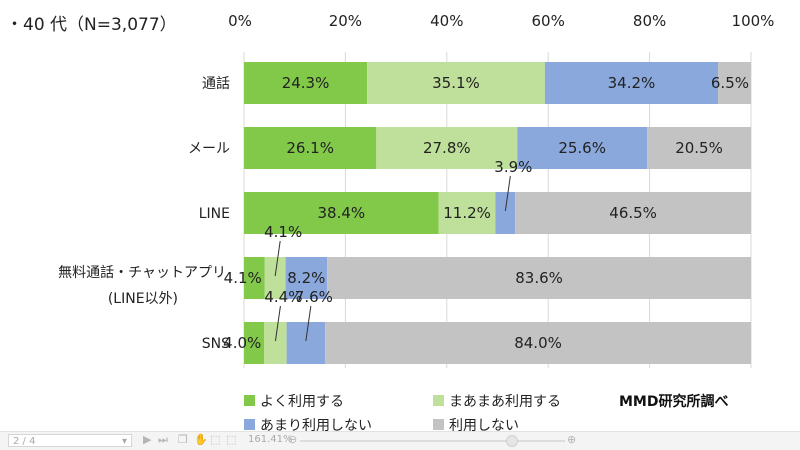 This screenshot has height=450, width=800. What do you see at coordinates (345, 21) in the screenshot?
I see `x-tick-label: 20%` at bounding box center [345, 21].